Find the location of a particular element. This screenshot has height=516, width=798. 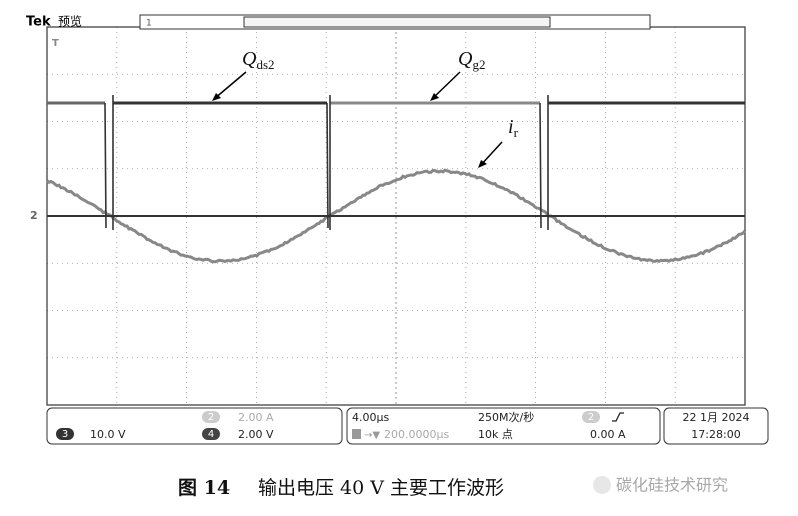

trigger-badge: 2 is located at coordinates (591, 417).